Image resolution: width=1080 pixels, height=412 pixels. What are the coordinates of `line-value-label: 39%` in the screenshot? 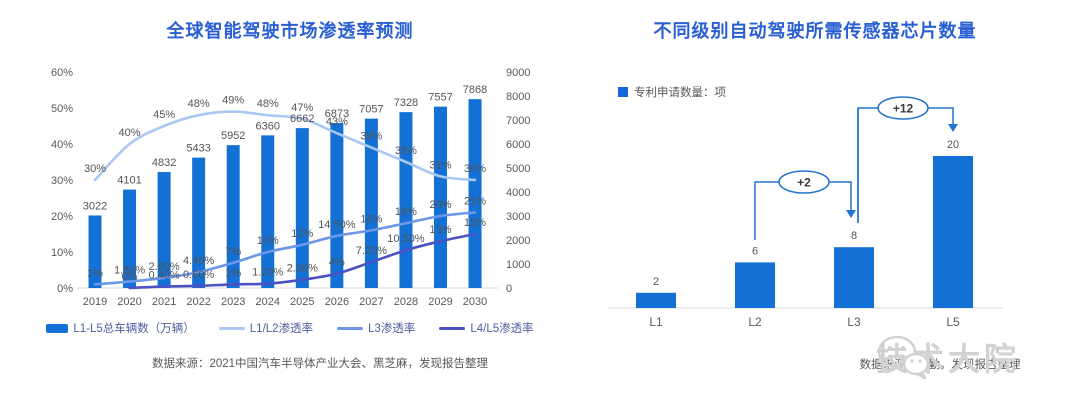 It's located at (371, 137).